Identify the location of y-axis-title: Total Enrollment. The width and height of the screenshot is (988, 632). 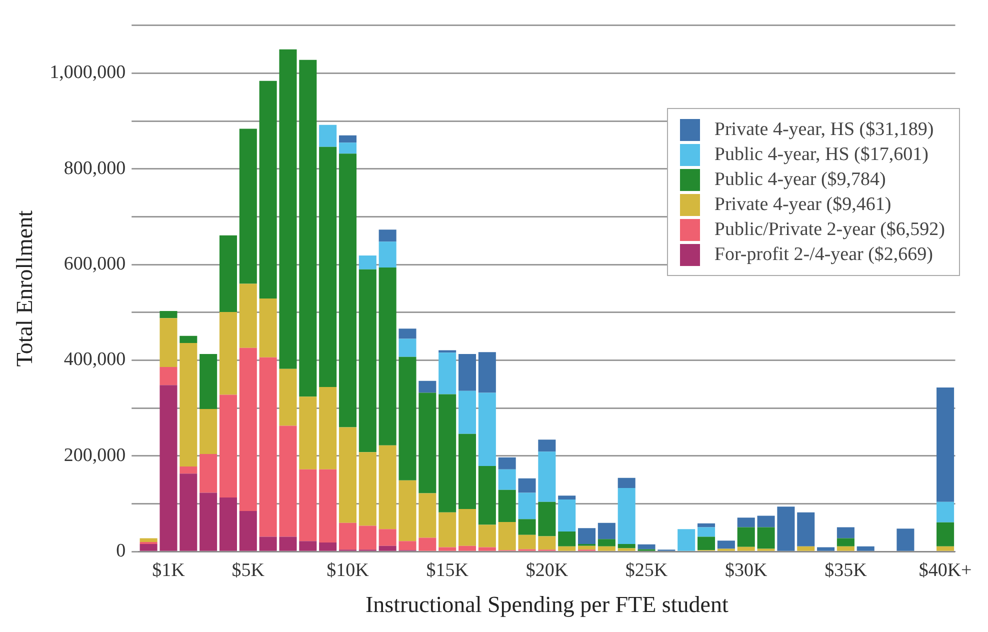
(24, 288).